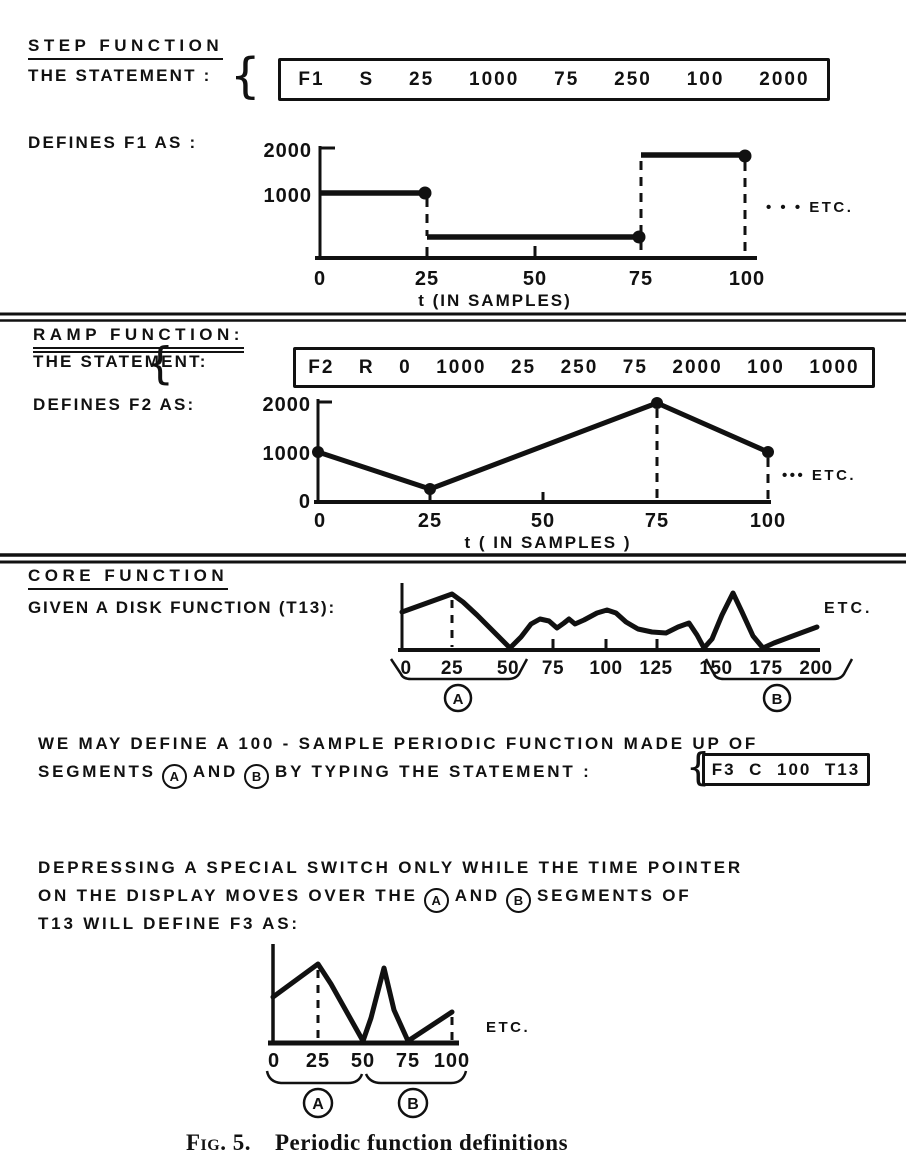 This screenshot has height=1172, width=906. What do you see at coordinates (842, 769) in the screenshot?
I see `statement-token: T13` at bounding box center [842, 769].